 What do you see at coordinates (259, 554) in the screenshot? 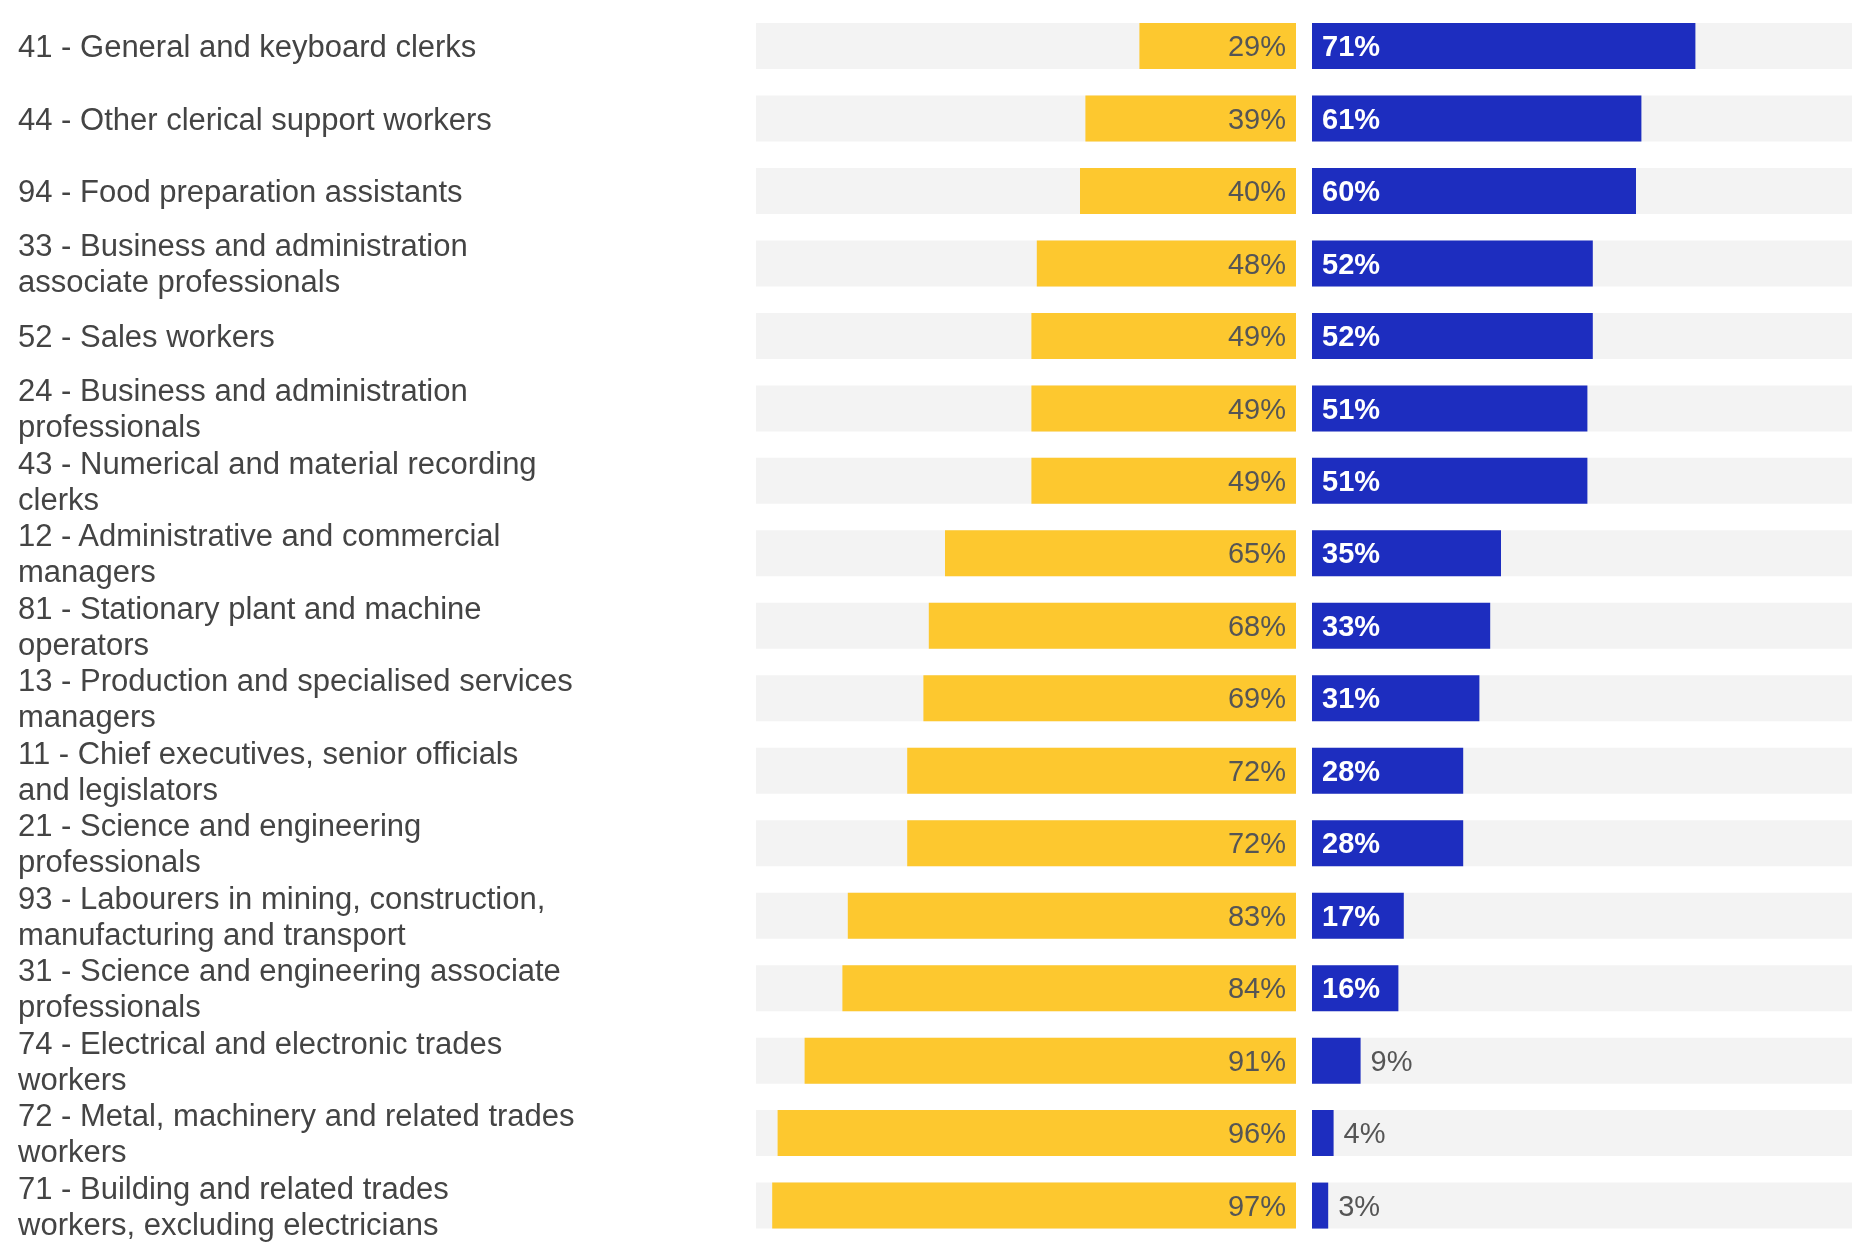
I see `y-tick-label: 12 - Administrative and commercial managers` at bounding box center [259, 554].